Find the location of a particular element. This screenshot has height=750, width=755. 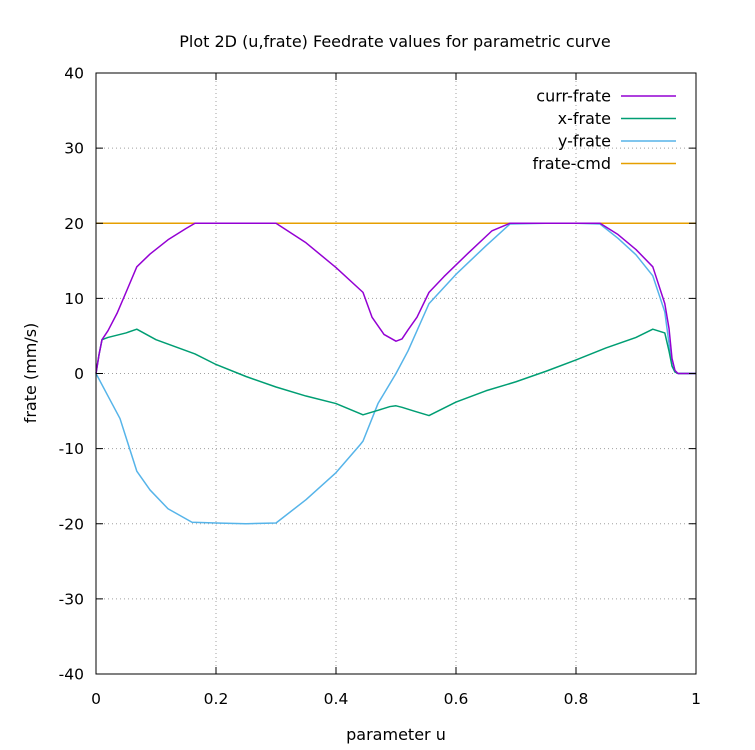

y-tick-label: -20 is located at coordinates (71, 524).